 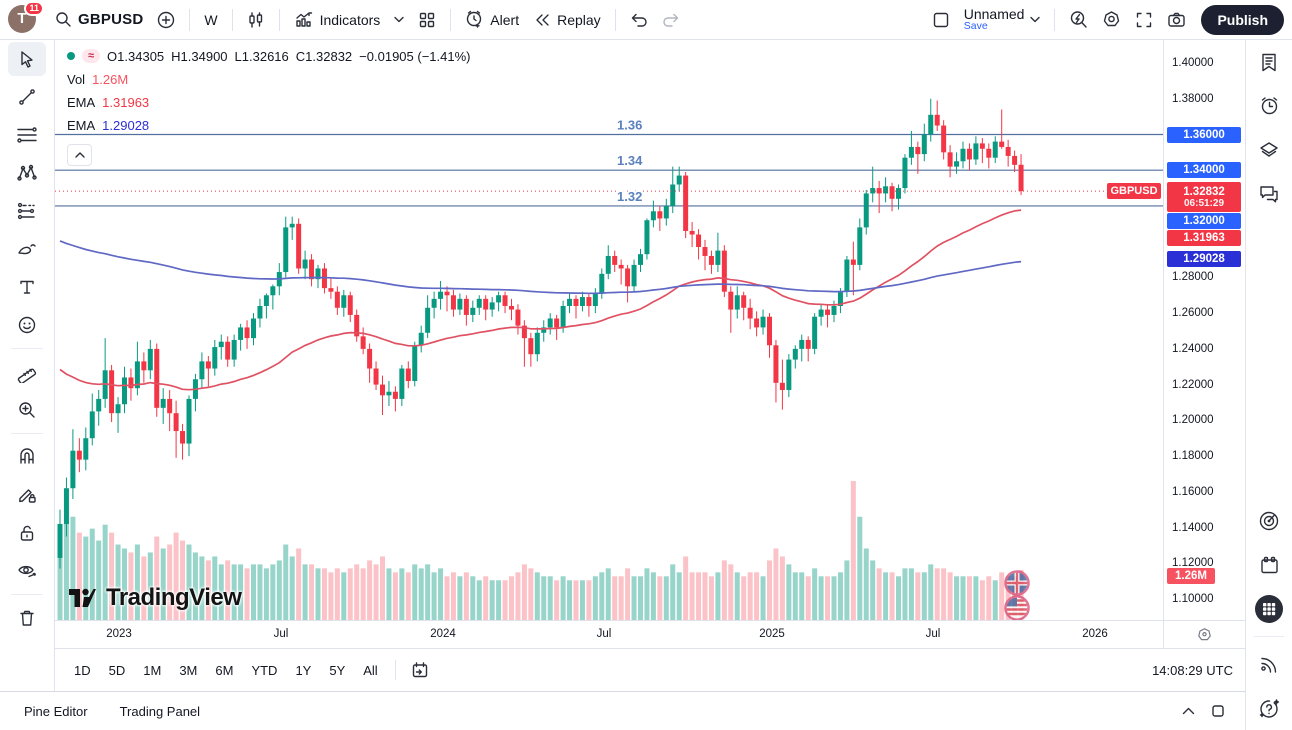 What do you see at coordinates (1269, 609) in the screenshot?
I see `apps-grid-button` at bounding box center [1269, 609].